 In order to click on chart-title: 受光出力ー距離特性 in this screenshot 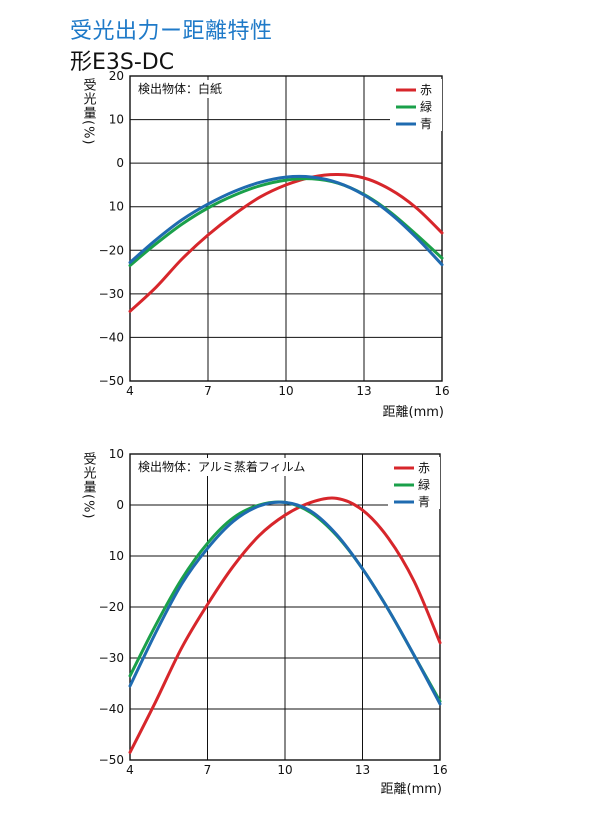, I will do `click(171, 31)`.